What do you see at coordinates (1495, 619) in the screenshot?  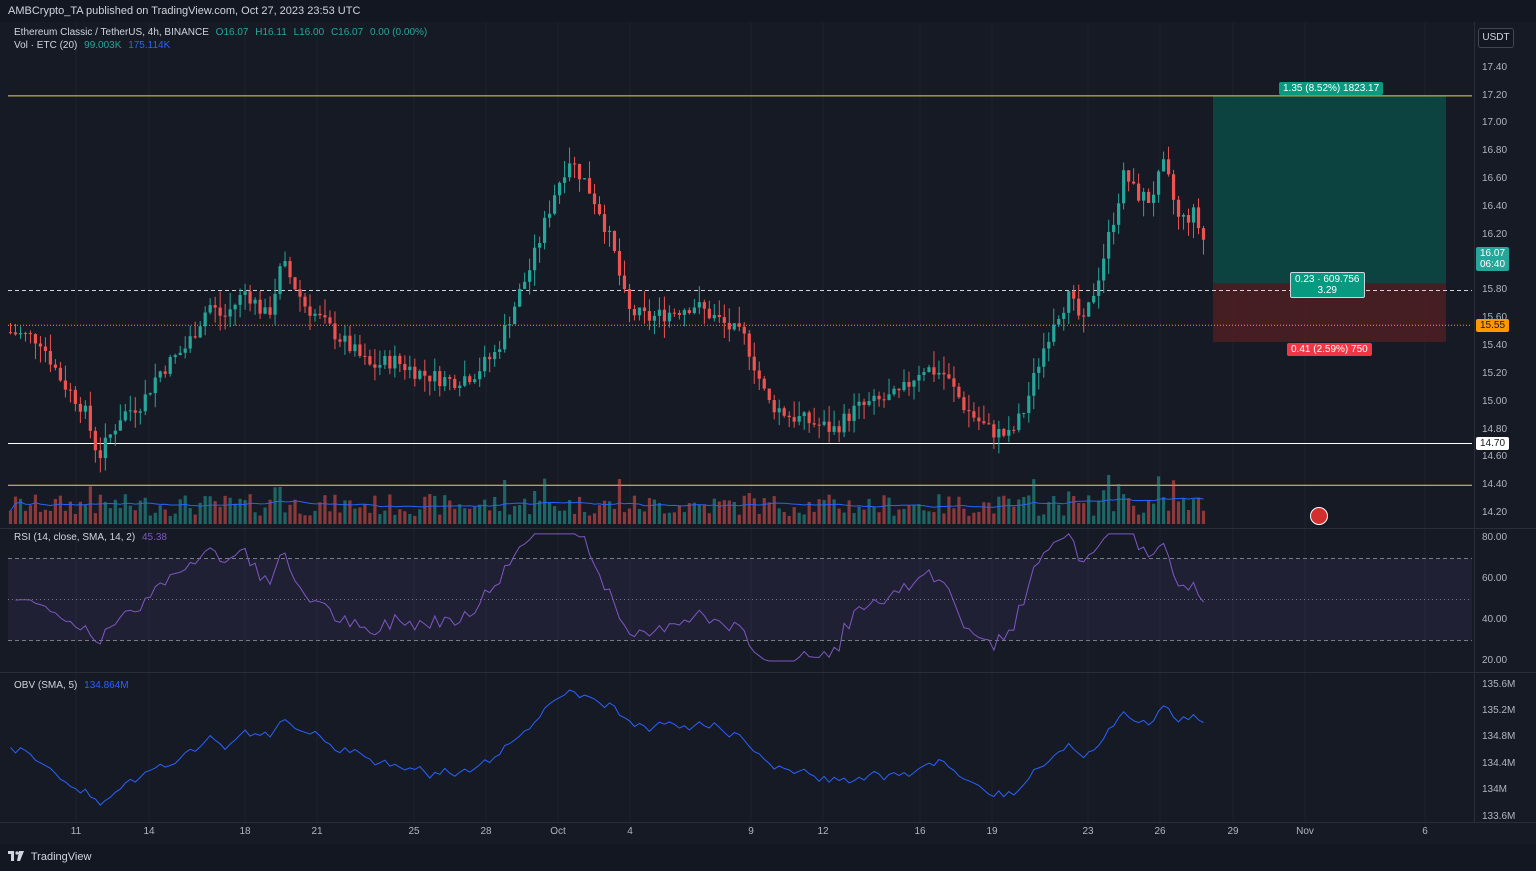 I see `rsi-axis-label: 40.00` at bounding box center [1495, 619].